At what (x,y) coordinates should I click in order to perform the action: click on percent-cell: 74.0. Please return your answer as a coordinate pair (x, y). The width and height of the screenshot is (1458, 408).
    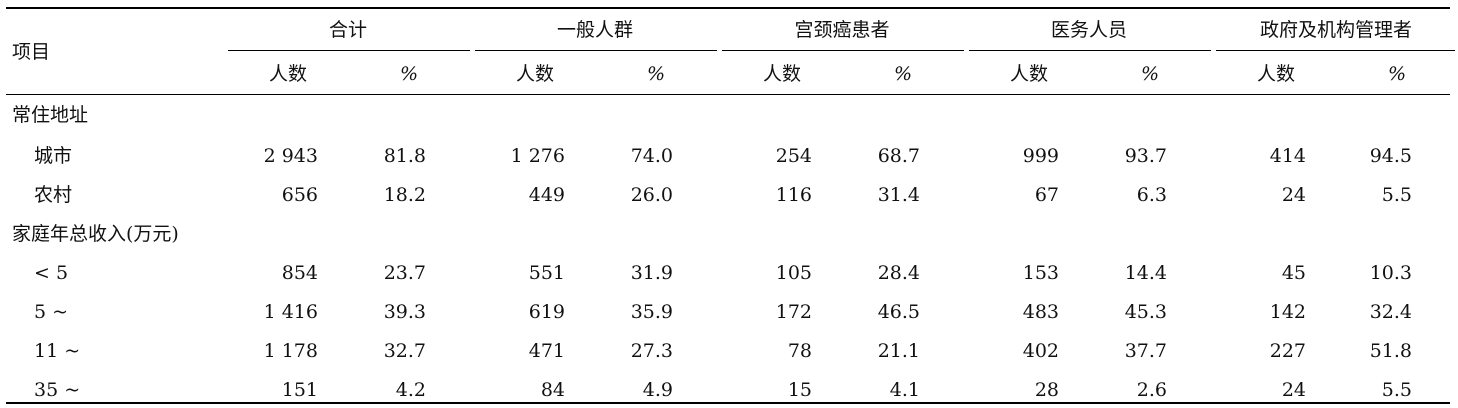
    Looking at the image, I should click on (651, 156).